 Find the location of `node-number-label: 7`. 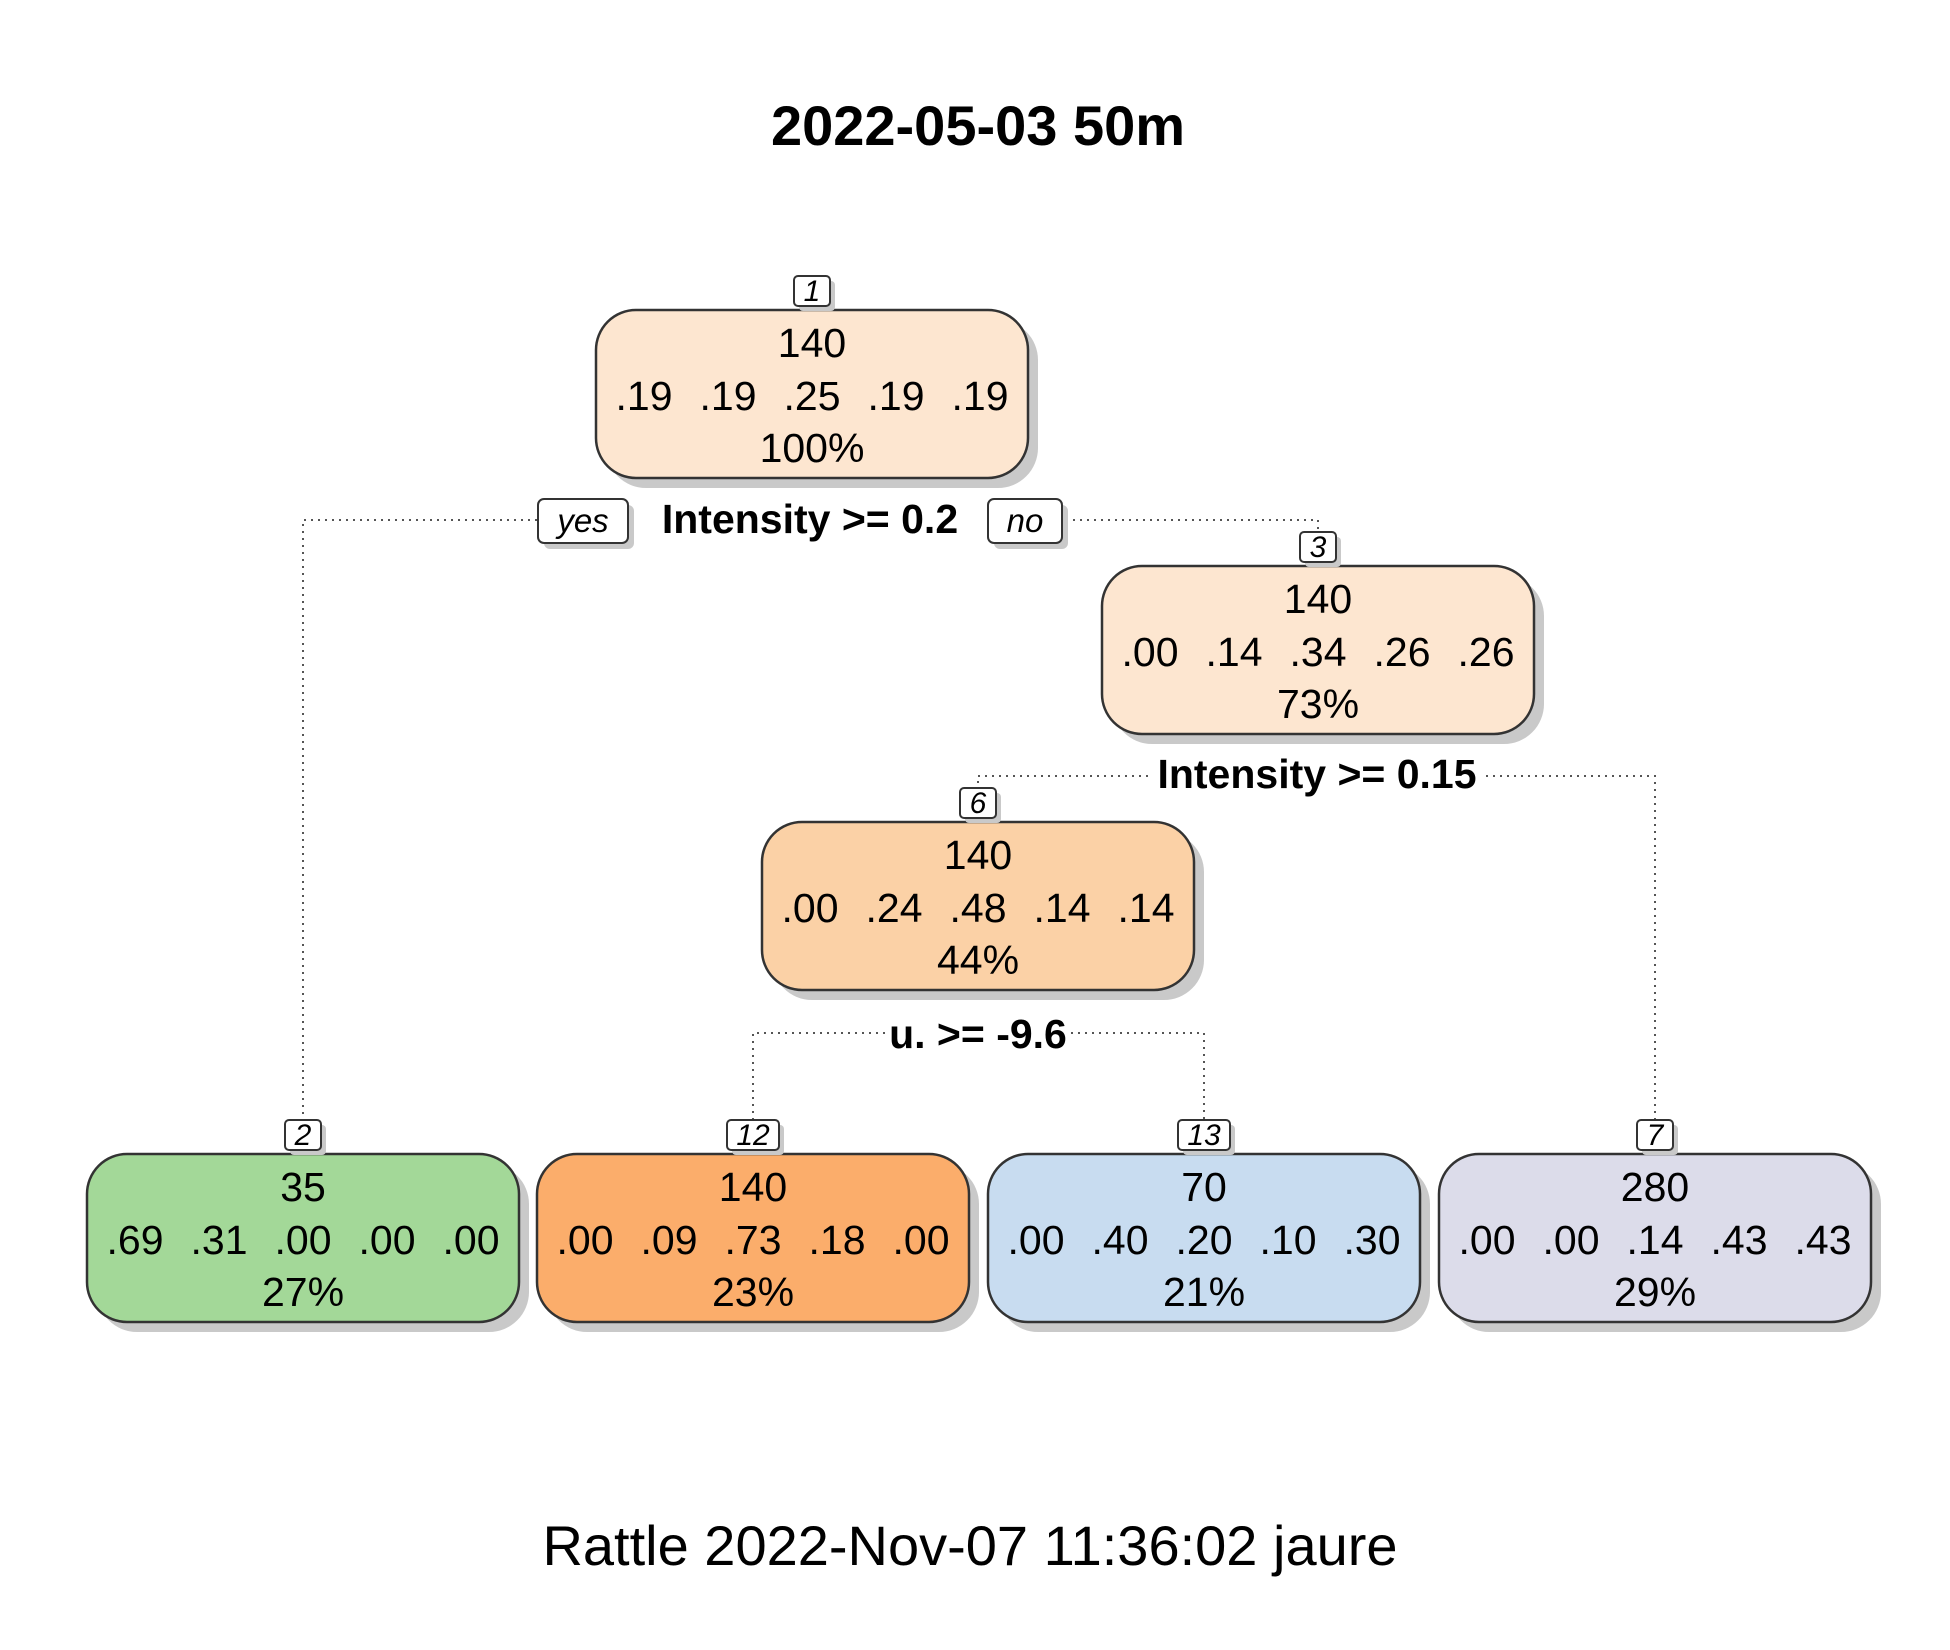

node-number-label: 7 is located at coordinates (1656, 1135).